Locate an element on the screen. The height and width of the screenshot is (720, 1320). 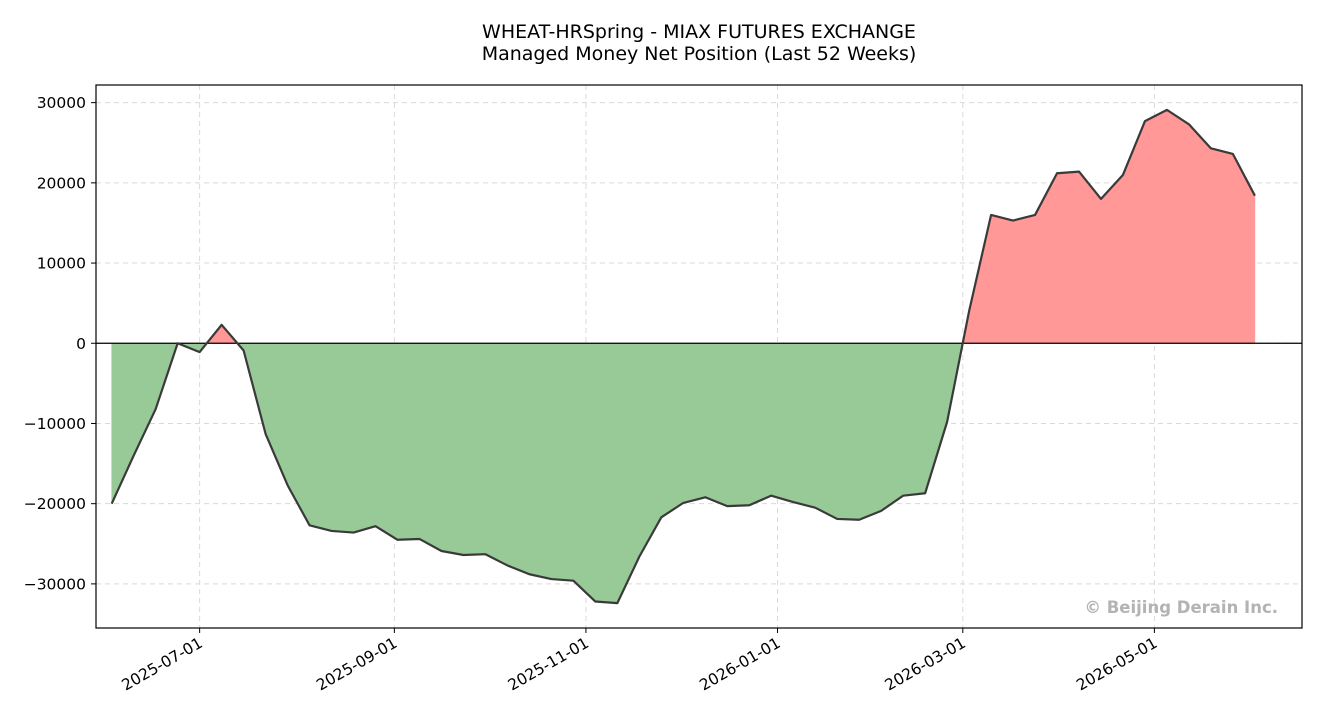
x-tick-label: 2025-09-01 is located at coordinates (356, 664).